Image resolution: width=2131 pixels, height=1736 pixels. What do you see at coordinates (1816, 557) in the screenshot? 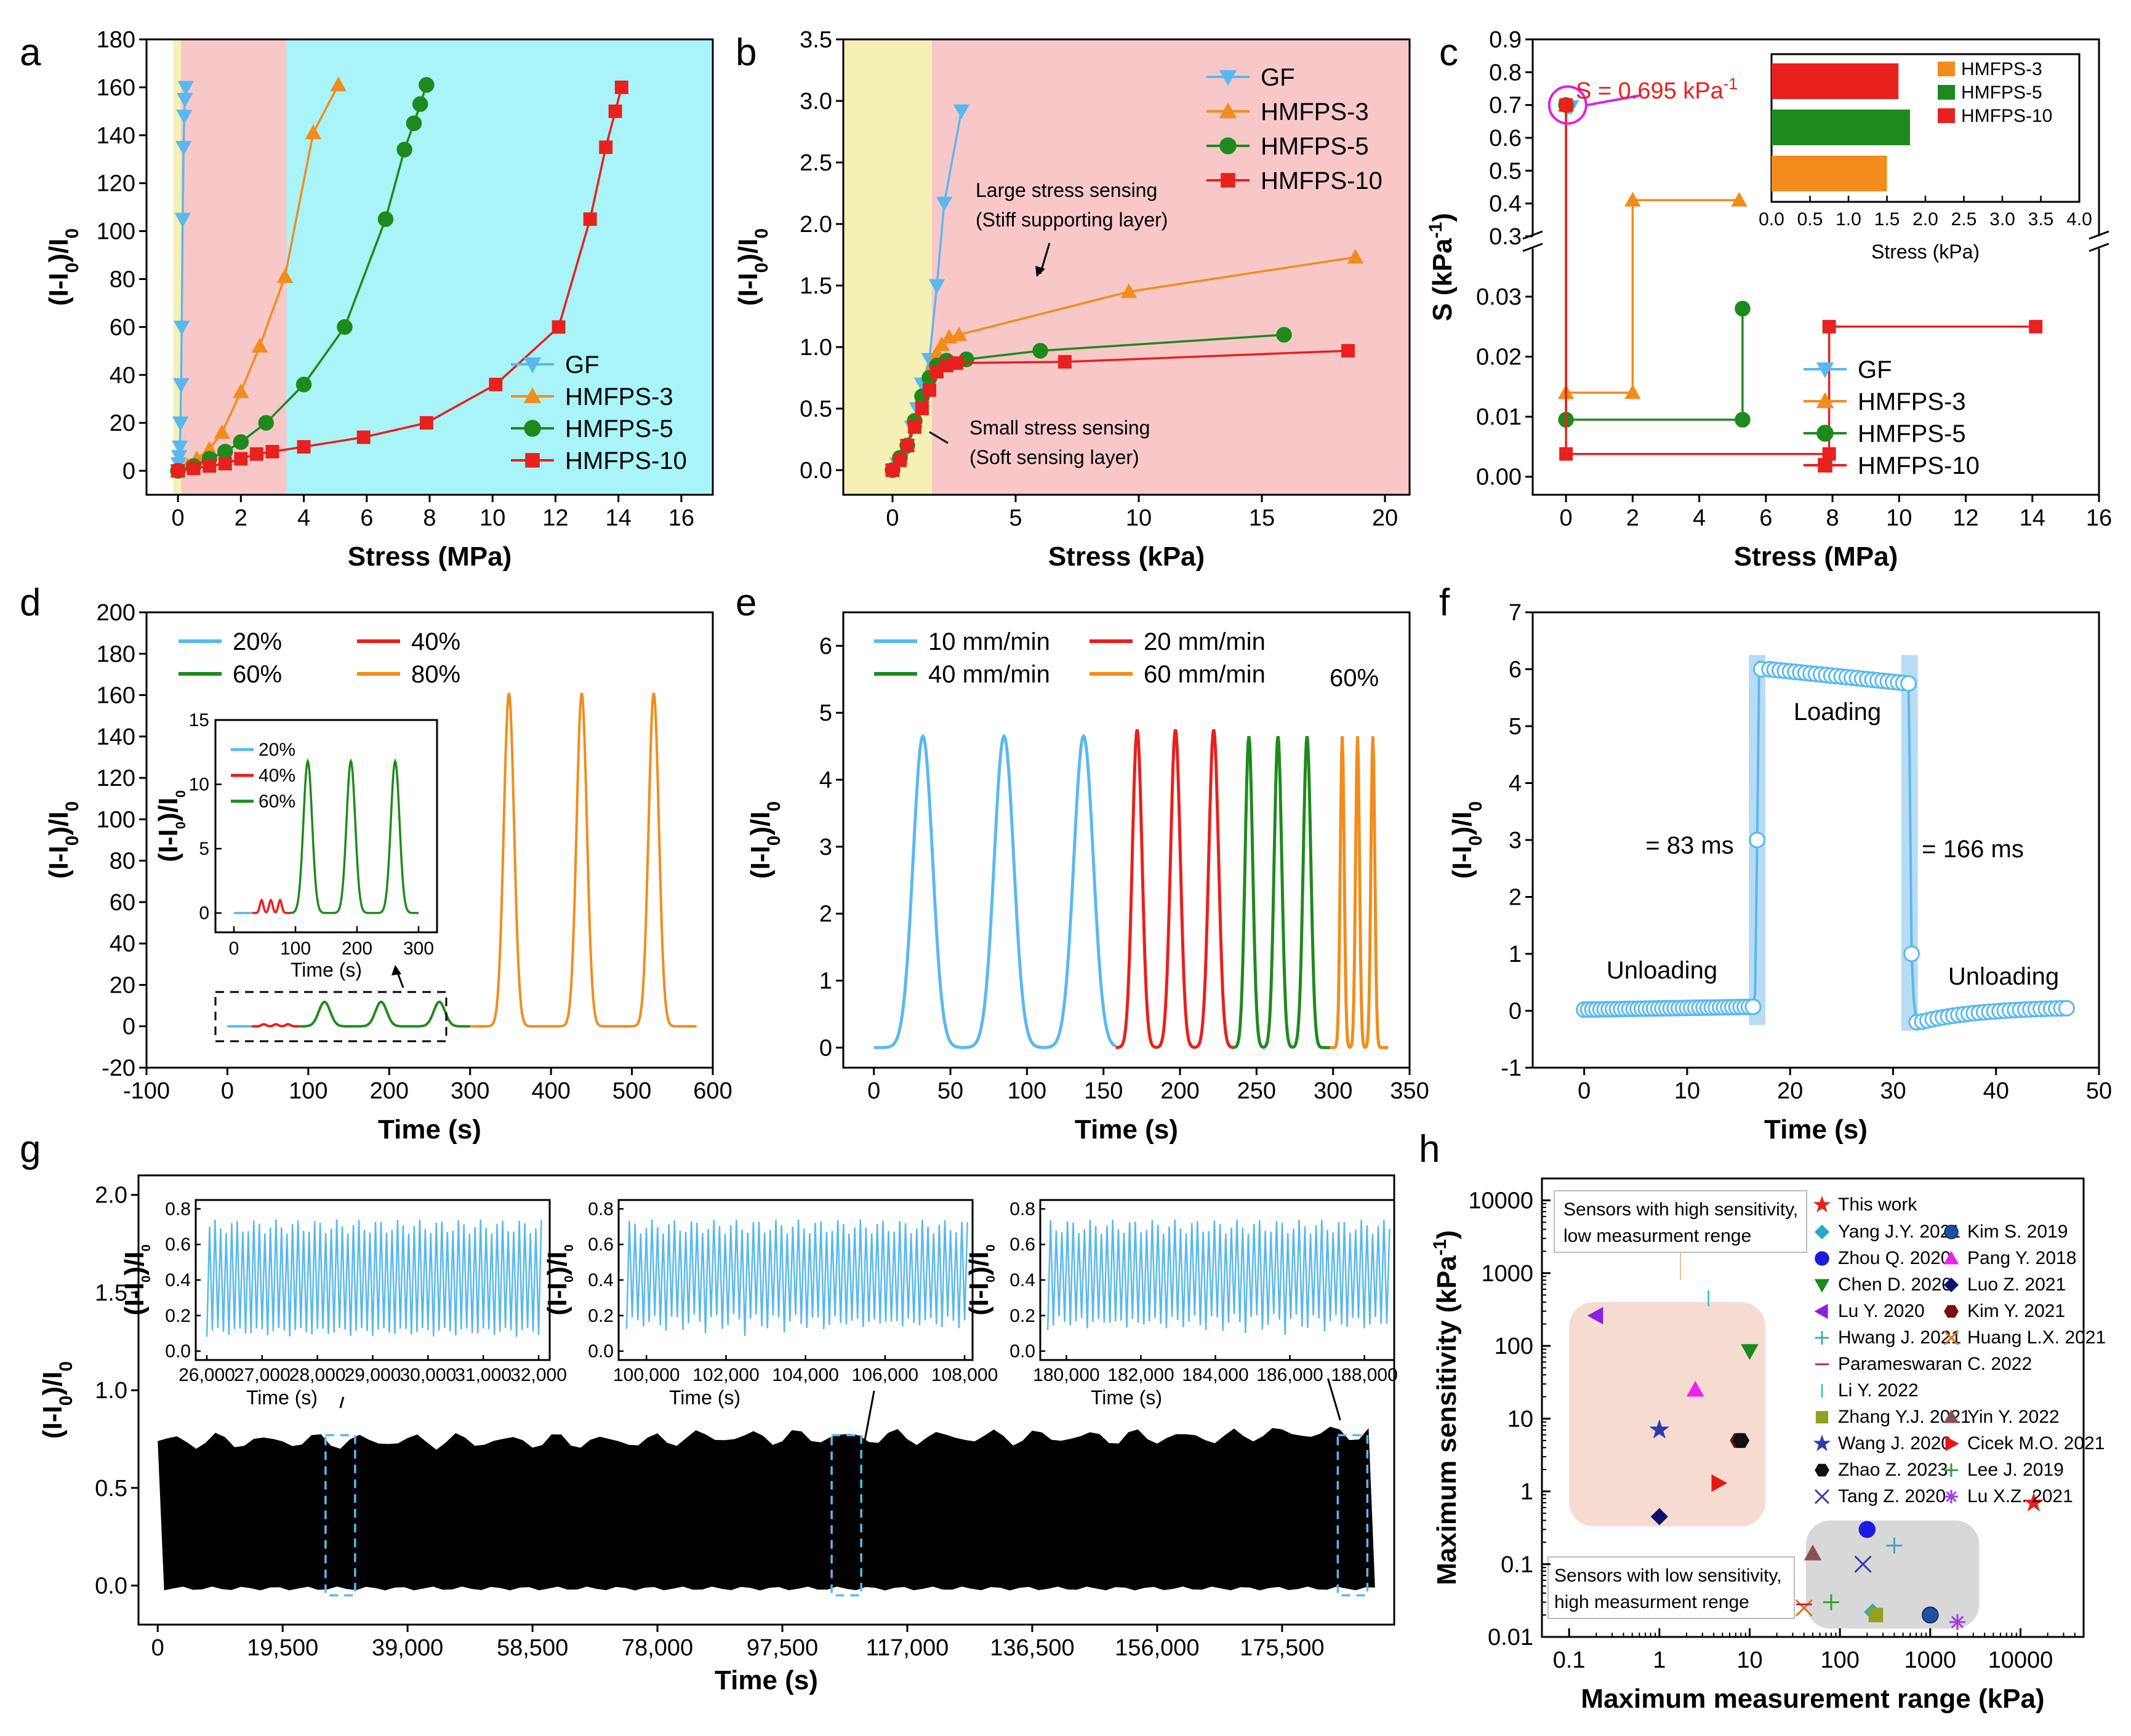
I see `x-axis-title: Stress (MPa)` at bounding box center [1816, 557].